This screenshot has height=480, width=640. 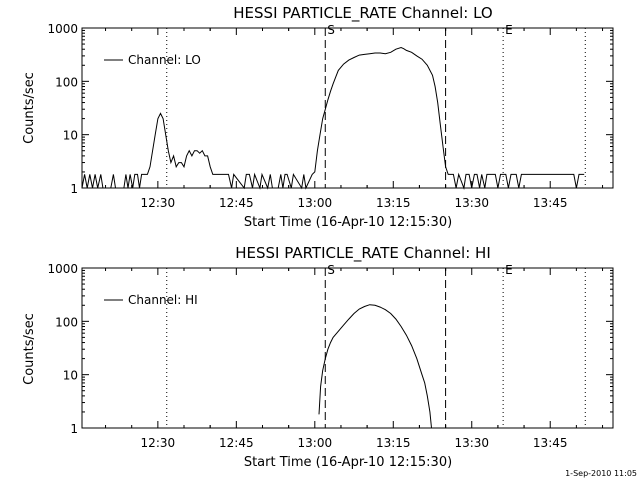 What do you see at coordinates (362, 13) in the screenshot?
I see `chart-title: HESSI PARTICLE_RATE Channel: LO` at bounding box center [362, 13].